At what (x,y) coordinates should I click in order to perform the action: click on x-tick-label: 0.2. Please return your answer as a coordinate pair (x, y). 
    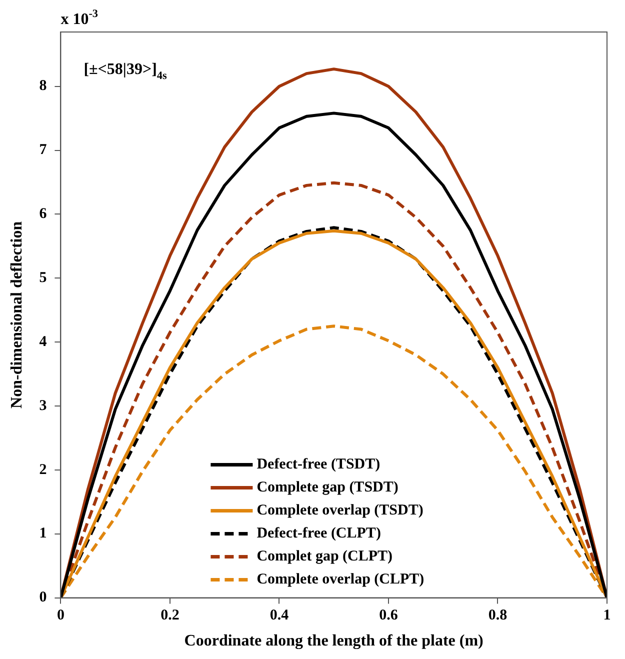
    Looking at the image, I should click on (170, 616).